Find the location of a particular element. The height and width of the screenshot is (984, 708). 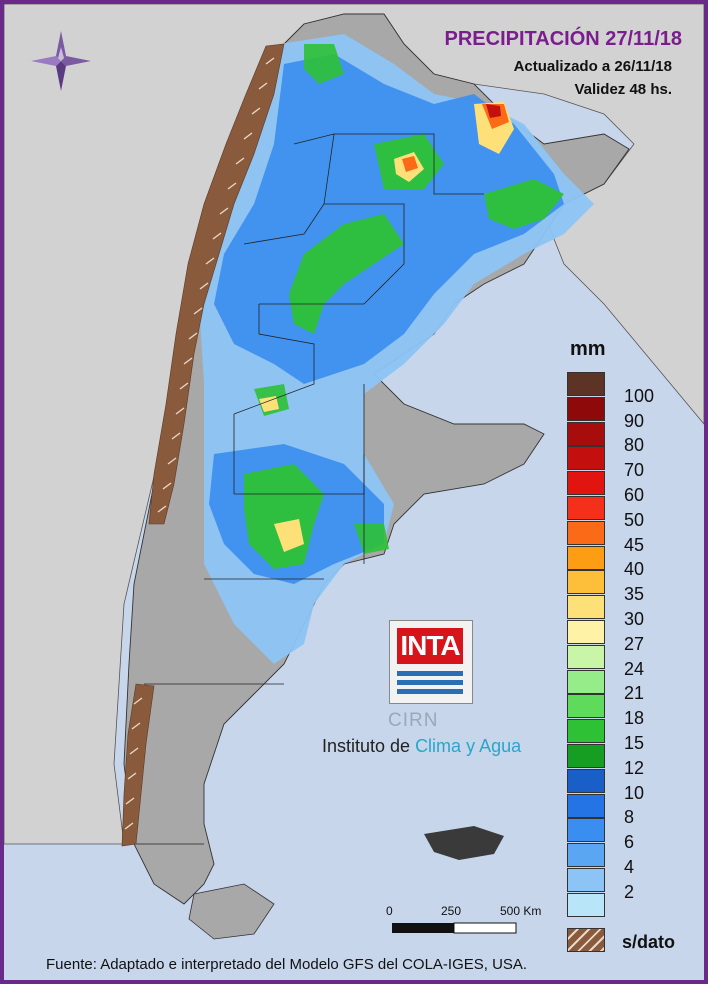

no-data-band-south is located at coordinates (138, 765).